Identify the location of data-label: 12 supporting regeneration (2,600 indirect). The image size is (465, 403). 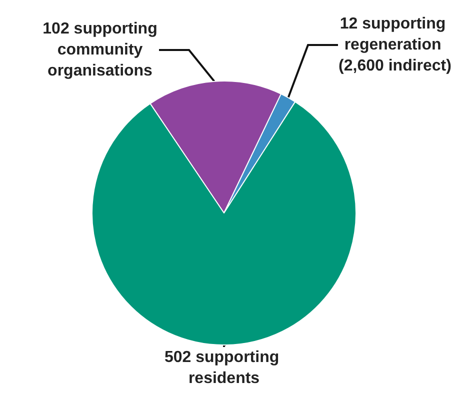
(395, 45).